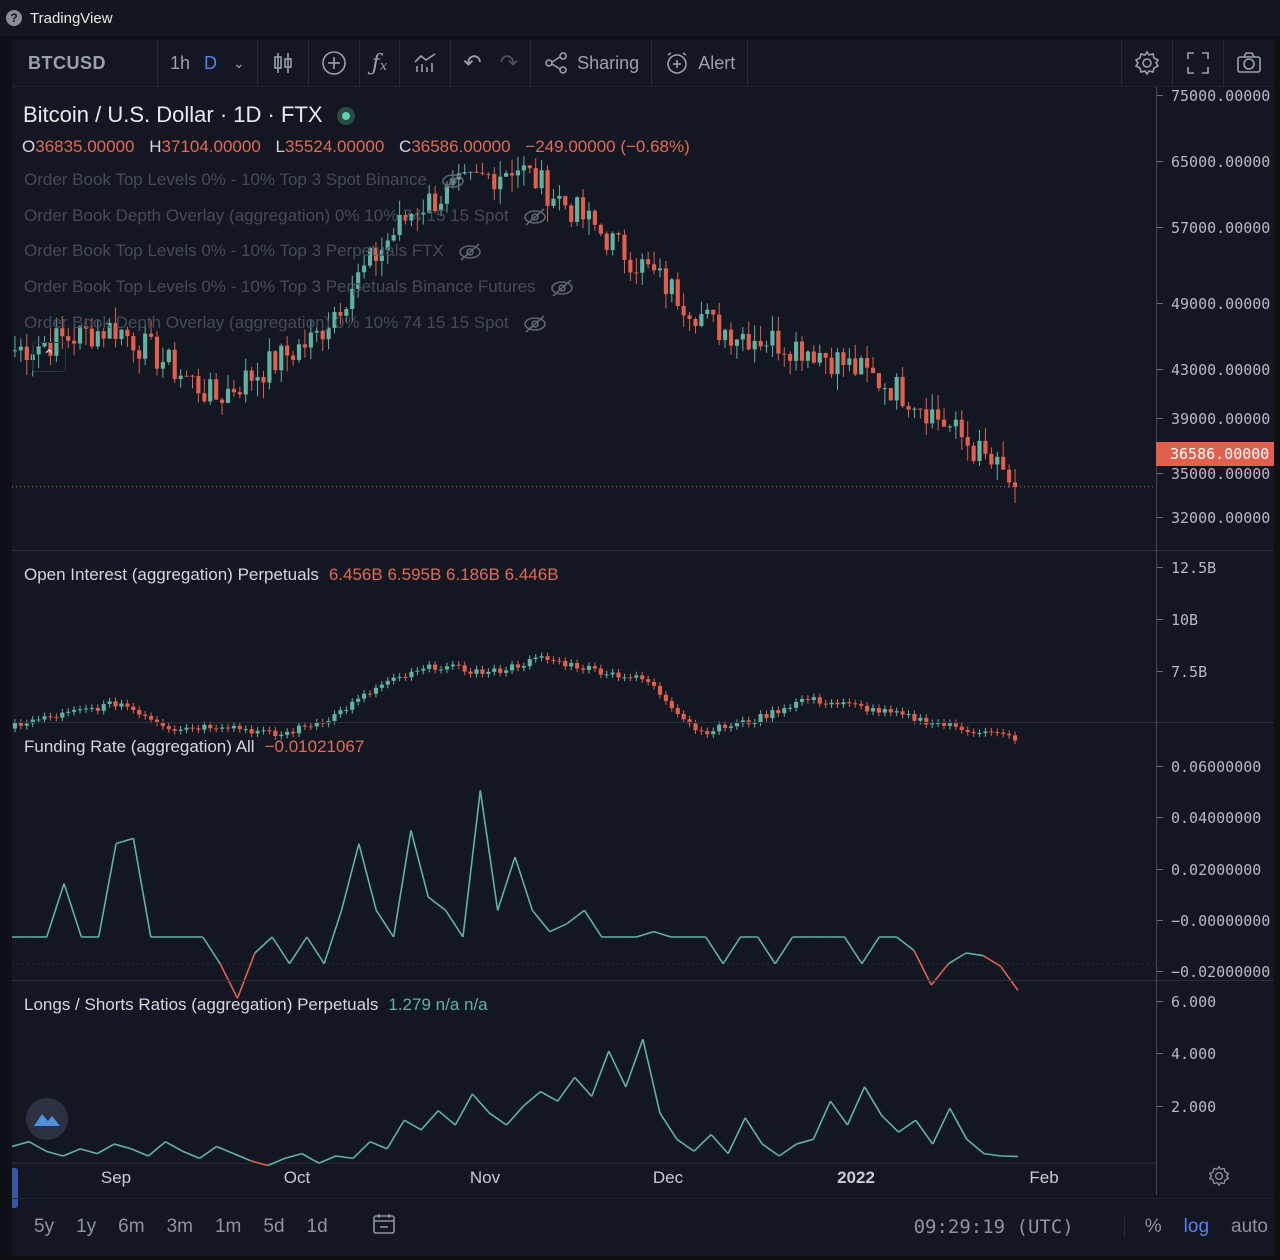 Image resolution: width=1280 pixels, height=1260 pixels. What do you see at coordinates (131, 1226) in the screenshot?
I see `range-6m: 6m` at bounding box center [131, 1226].